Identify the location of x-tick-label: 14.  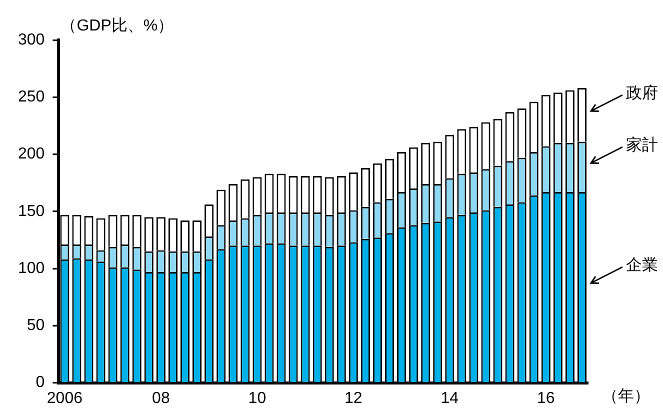
(449, 398).